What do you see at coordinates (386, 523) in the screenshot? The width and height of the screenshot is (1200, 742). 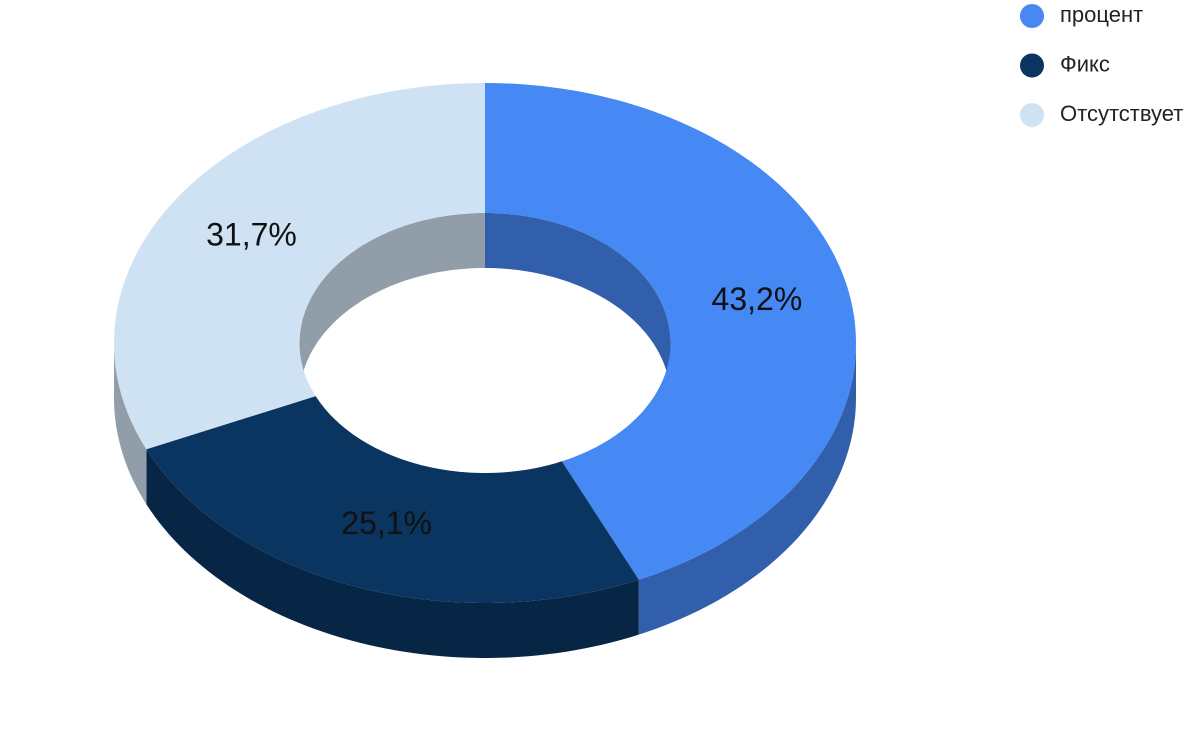 I see `slice-label: 25,1%` at bounding box center [386, 523].